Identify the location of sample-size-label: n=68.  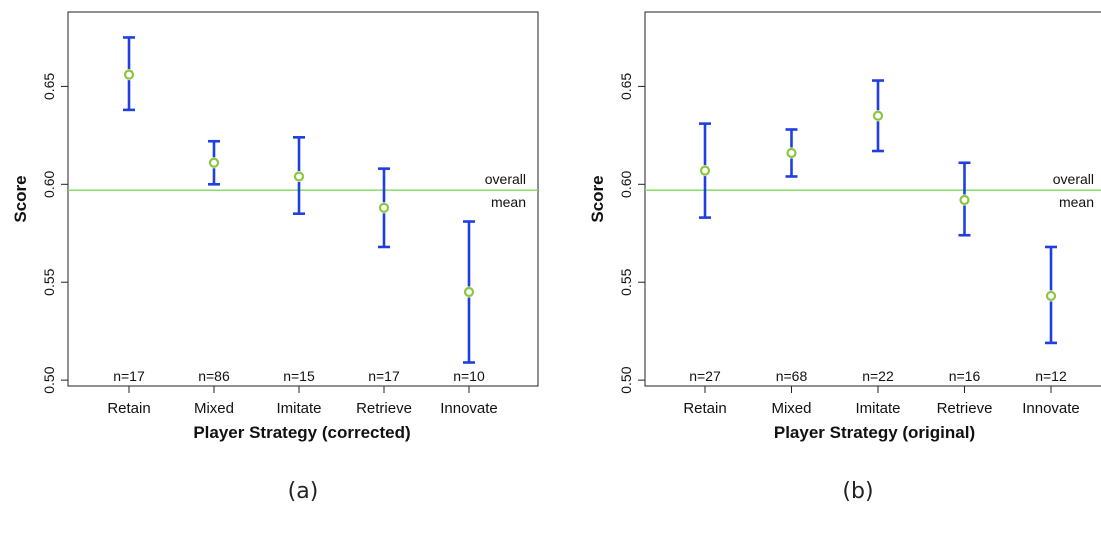
(792, 376).